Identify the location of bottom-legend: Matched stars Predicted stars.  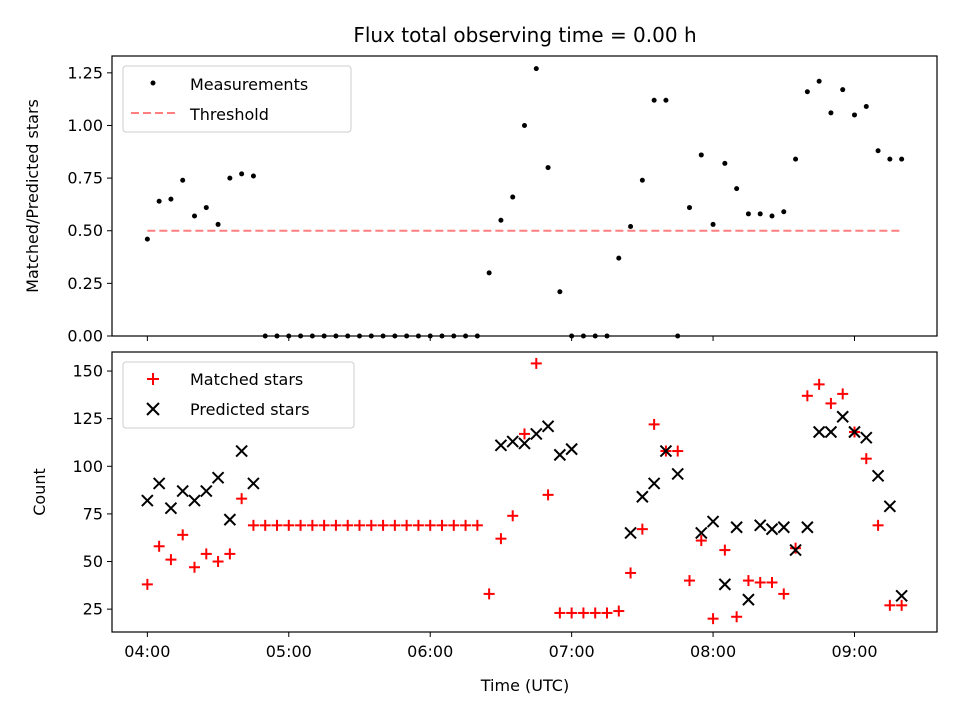
(238, 395).